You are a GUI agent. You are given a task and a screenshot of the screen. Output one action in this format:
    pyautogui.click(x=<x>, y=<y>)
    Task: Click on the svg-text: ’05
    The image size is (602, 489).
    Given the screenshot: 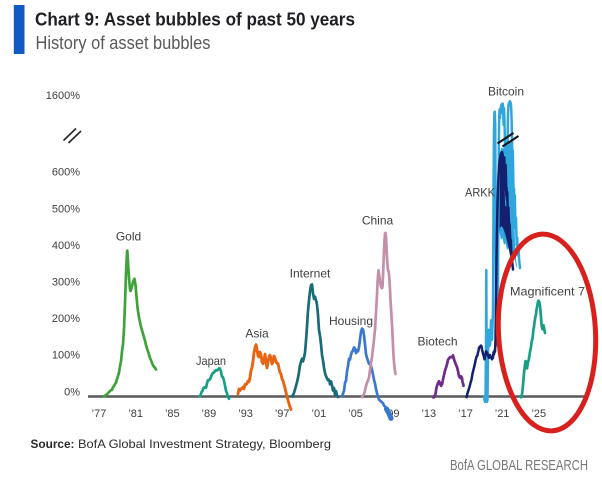 What is the action you would take?
    pyautogui.click(x=355, y=414)
    